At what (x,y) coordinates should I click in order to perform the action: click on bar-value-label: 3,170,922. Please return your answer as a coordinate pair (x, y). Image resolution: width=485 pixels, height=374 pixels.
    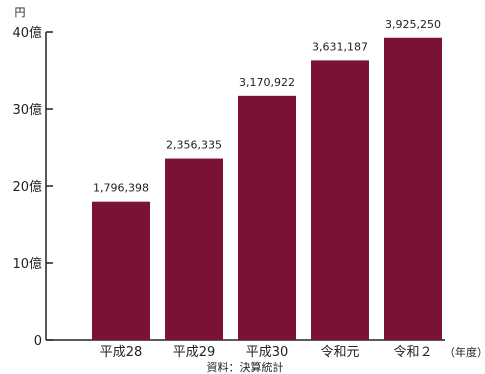
    Looking at the image, I should click on (267, 82).